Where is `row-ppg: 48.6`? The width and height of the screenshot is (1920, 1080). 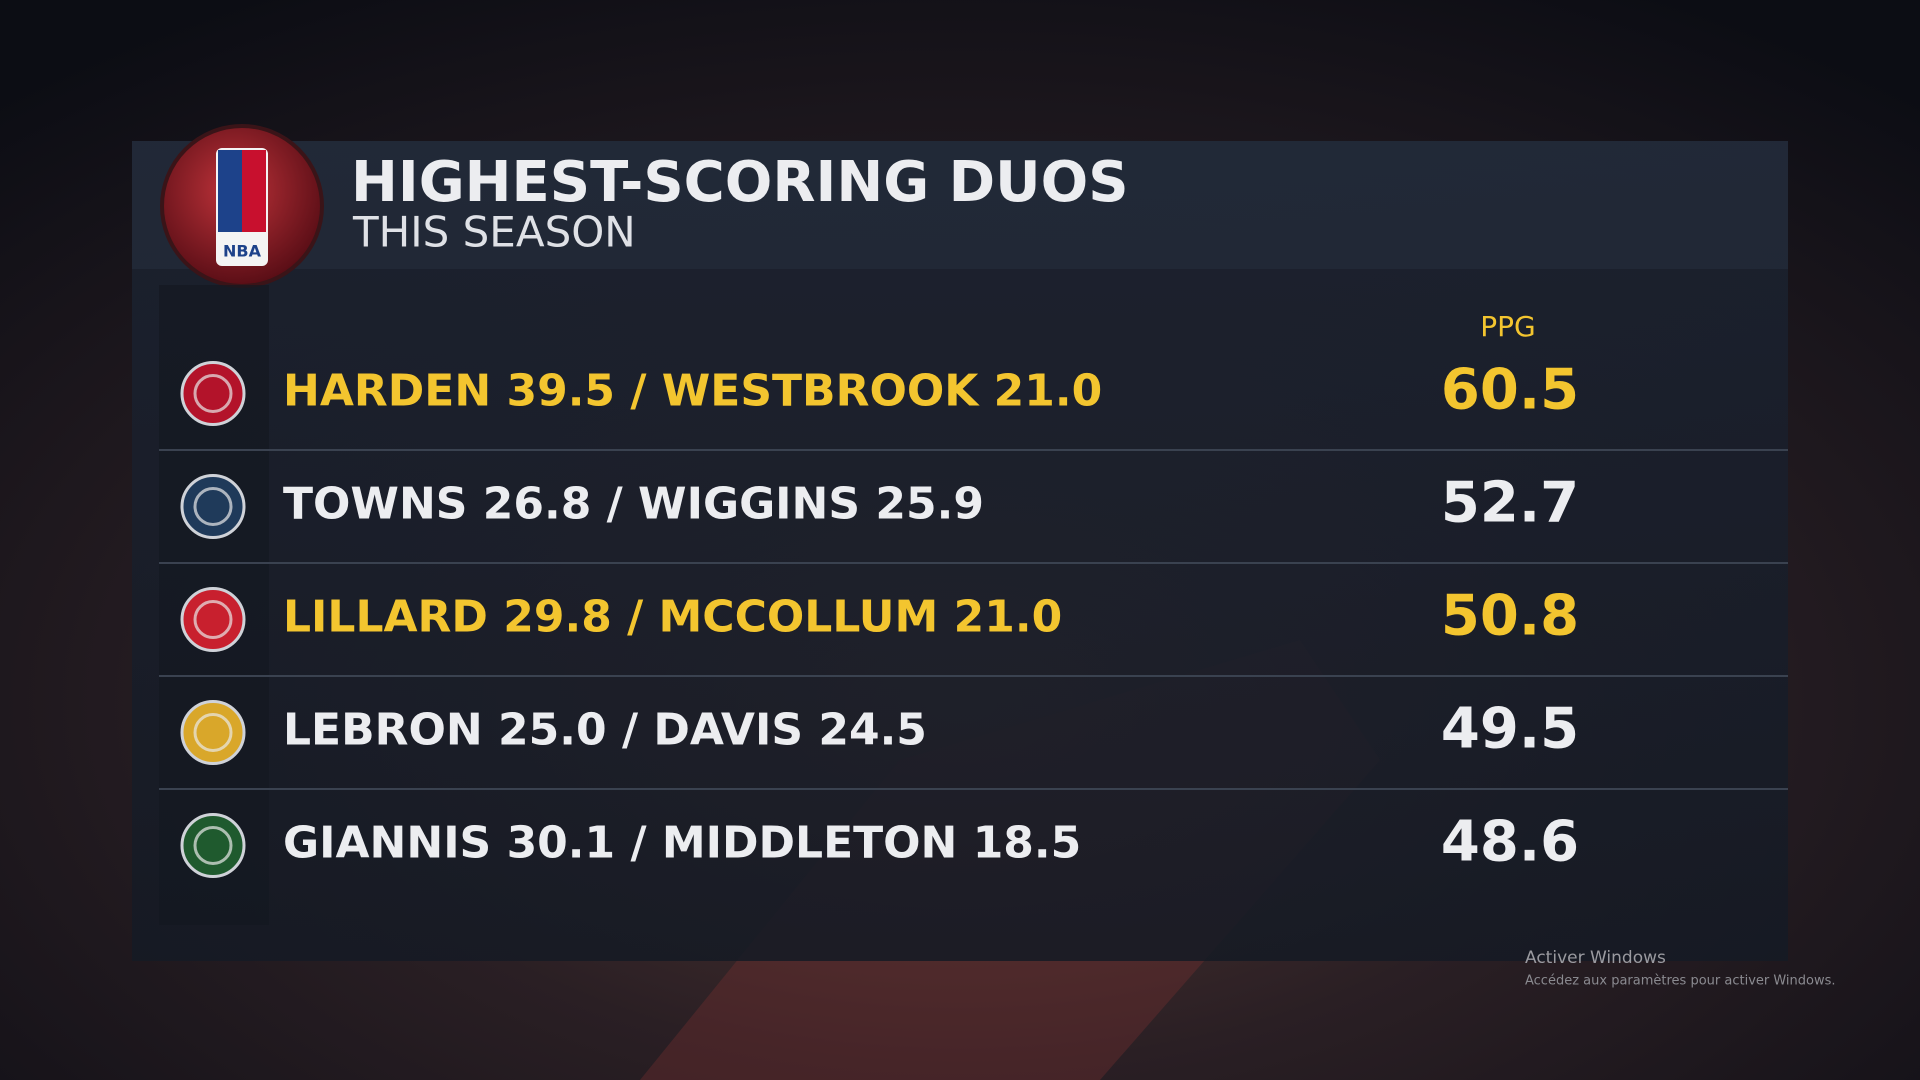
row-ppg: 48.6 is located at coordinates (1510, 842).